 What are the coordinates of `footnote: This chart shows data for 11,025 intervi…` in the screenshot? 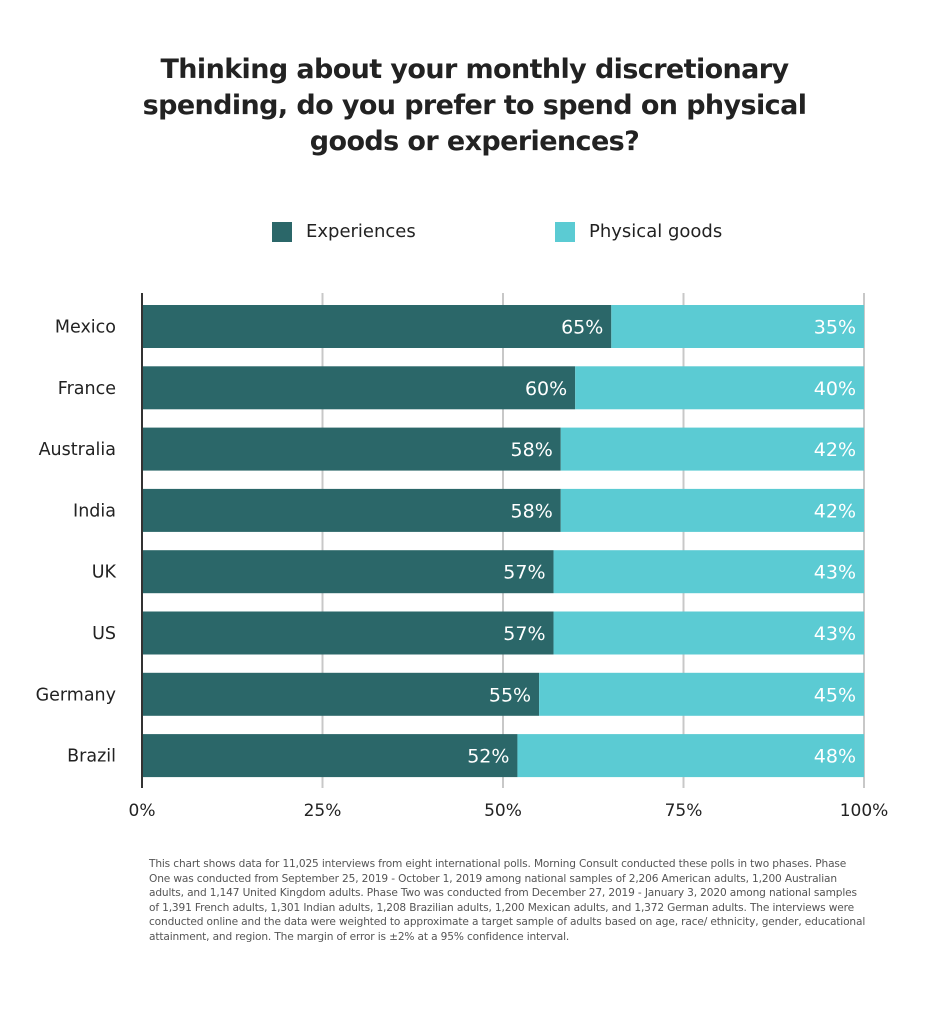 It's located at (507, 900).